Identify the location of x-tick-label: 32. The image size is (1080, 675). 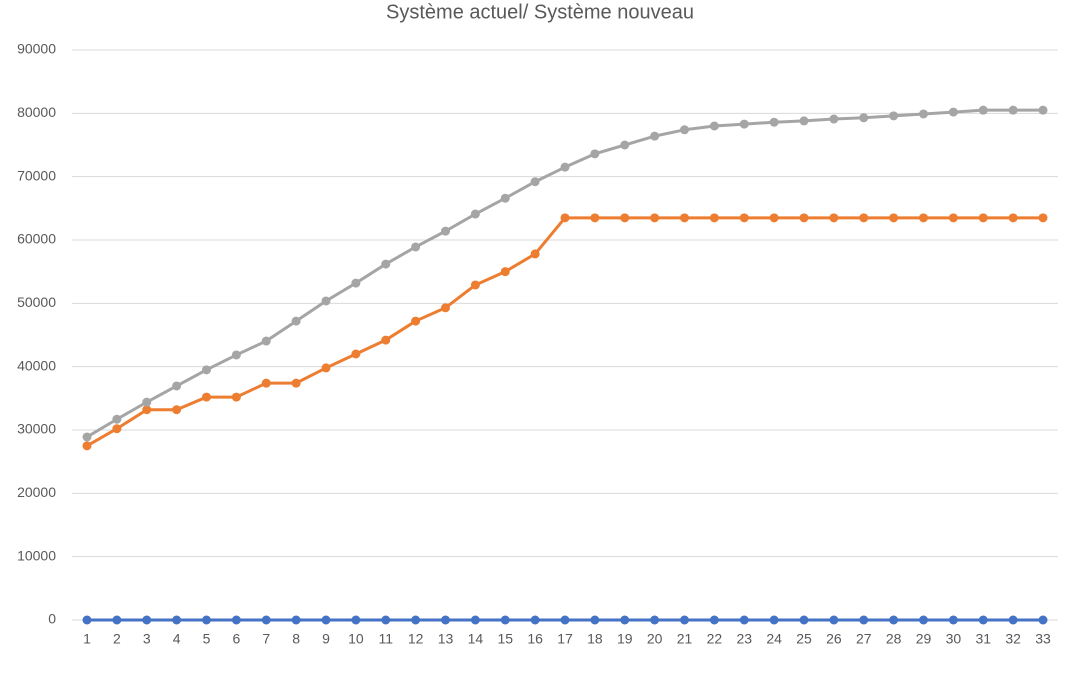
(1013, 639).